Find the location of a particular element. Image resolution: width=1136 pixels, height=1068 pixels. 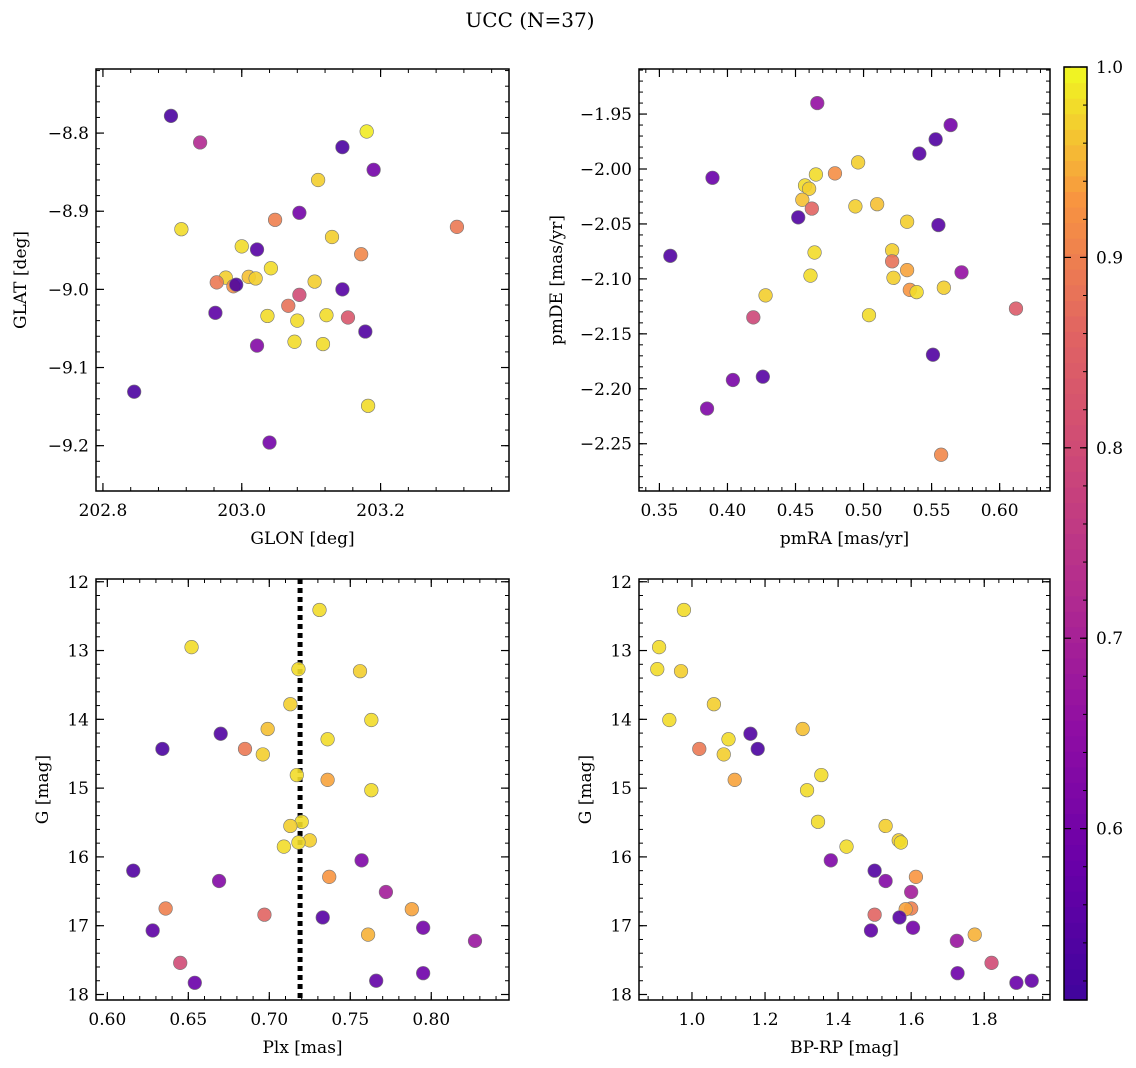

y-tick-label: 12 is located at coordinates (621, 583).